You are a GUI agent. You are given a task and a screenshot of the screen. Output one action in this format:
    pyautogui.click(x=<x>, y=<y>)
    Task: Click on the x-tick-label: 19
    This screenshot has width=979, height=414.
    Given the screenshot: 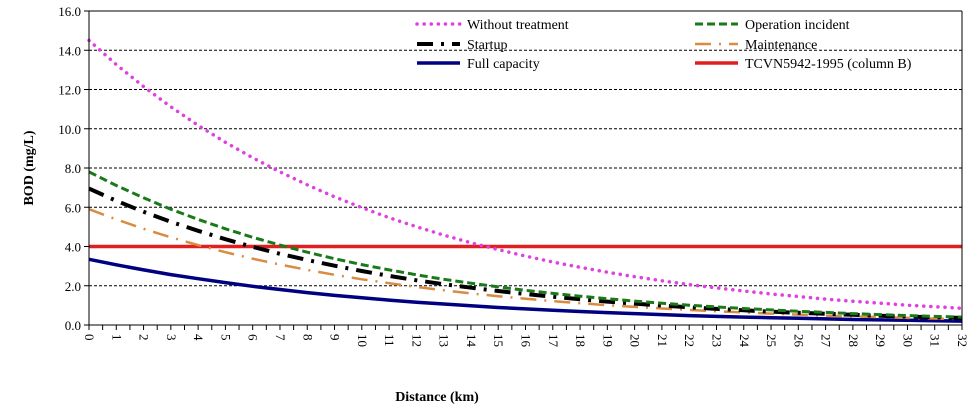 What is the action you would take?
    pyautogui.click(x=607, y=340)
    